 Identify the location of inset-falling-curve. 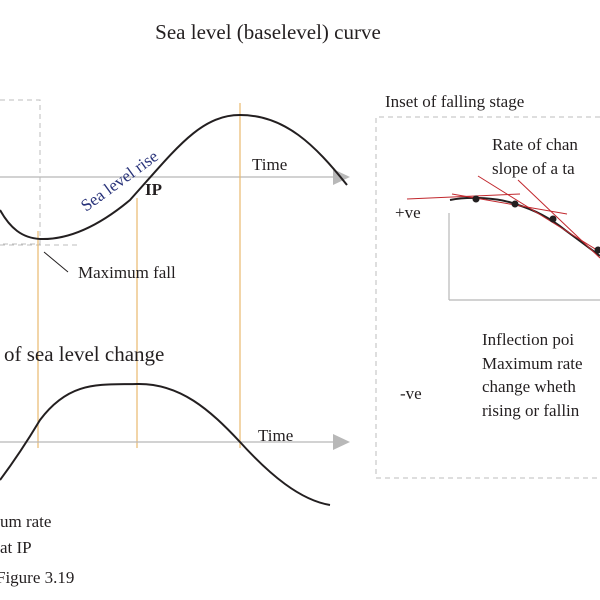
(524, 226).